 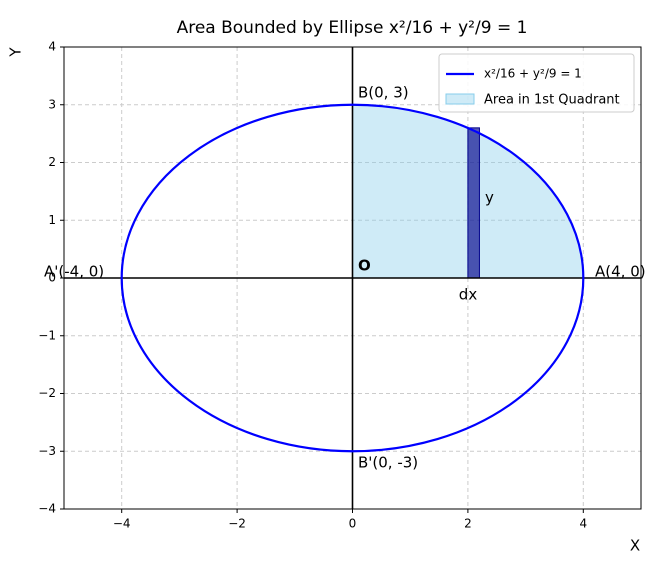 What do you see at coordinates (383, 93) in the screenshot?
I see `annotation: B(0, 3)` at bounding box center [383, 93].